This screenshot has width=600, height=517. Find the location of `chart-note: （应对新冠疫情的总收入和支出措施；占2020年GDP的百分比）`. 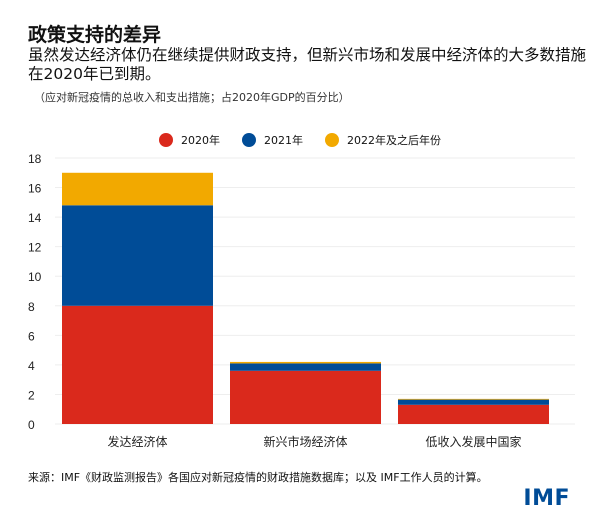

chart-note: （应对新冠疫情的总收入和支出措施；占2020年GDP的百分比） is located at coordinates (192, 97).